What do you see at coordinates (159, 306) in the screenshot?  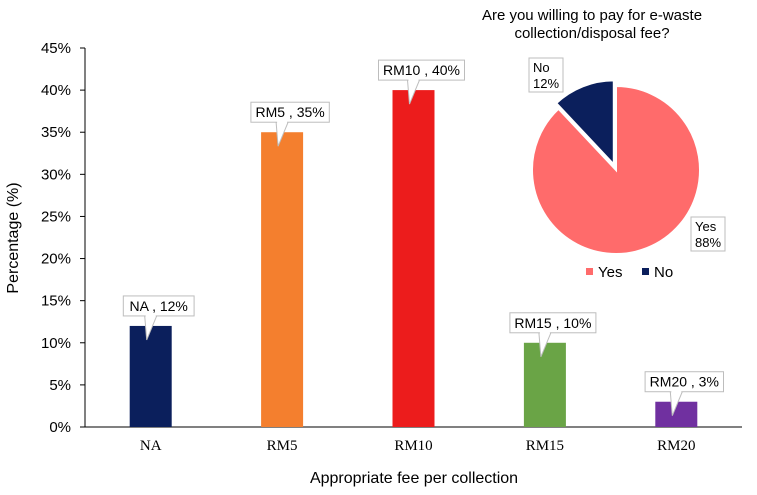 I see `data-label-text: NA , 12%` at bounding box center [159, 306].